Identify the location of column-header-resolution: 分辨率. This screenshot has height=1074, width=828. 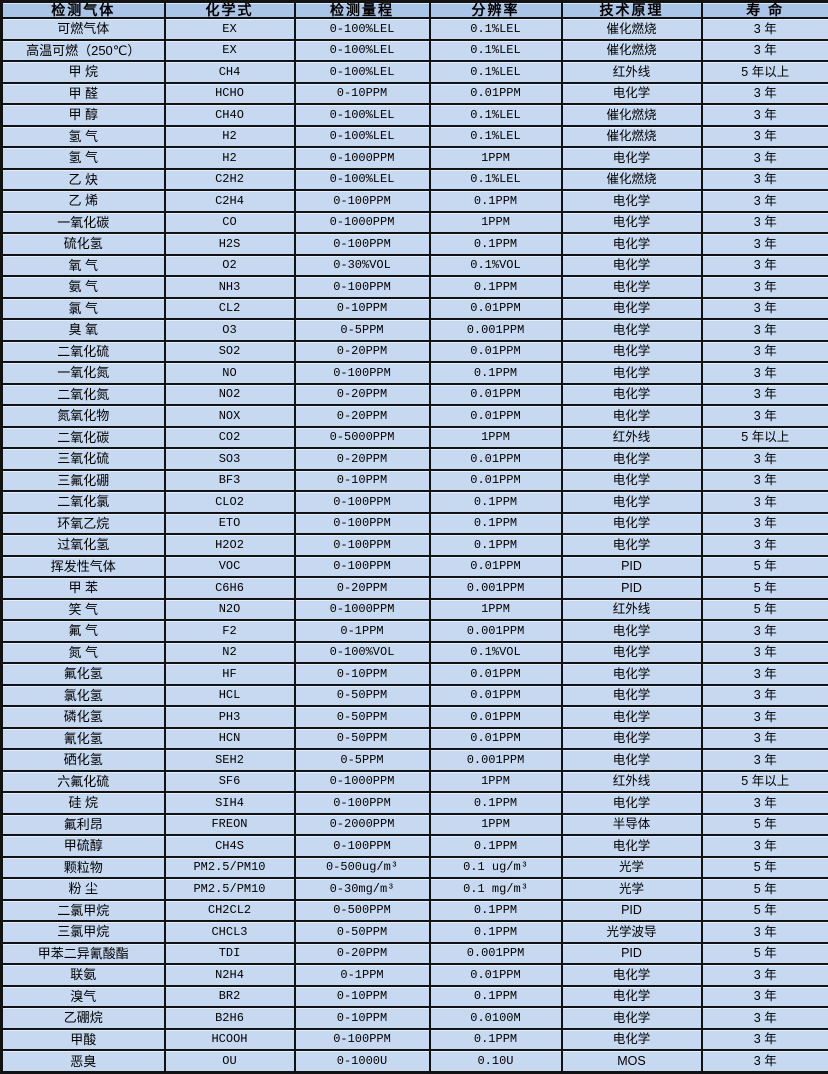
(495, 9).